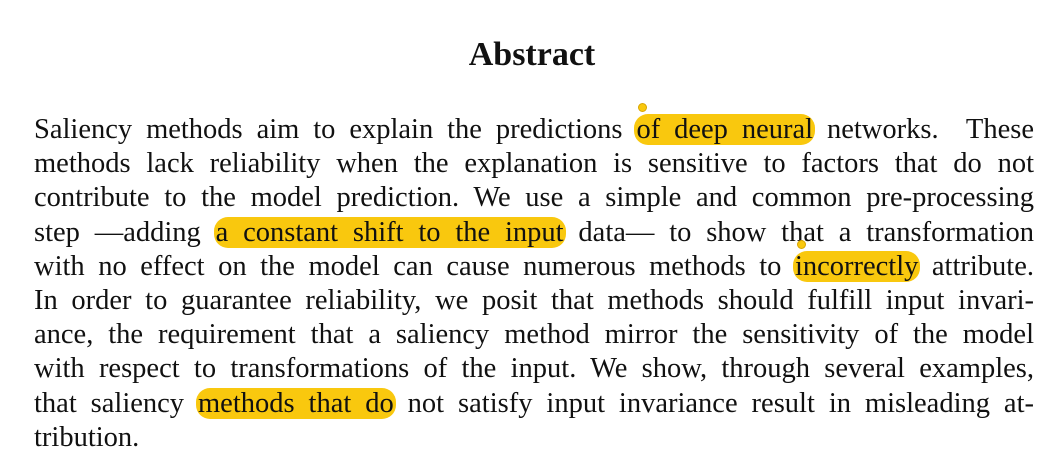  I want to click on highlighted-phrase: a constant shift to the input, so click(389, 232).